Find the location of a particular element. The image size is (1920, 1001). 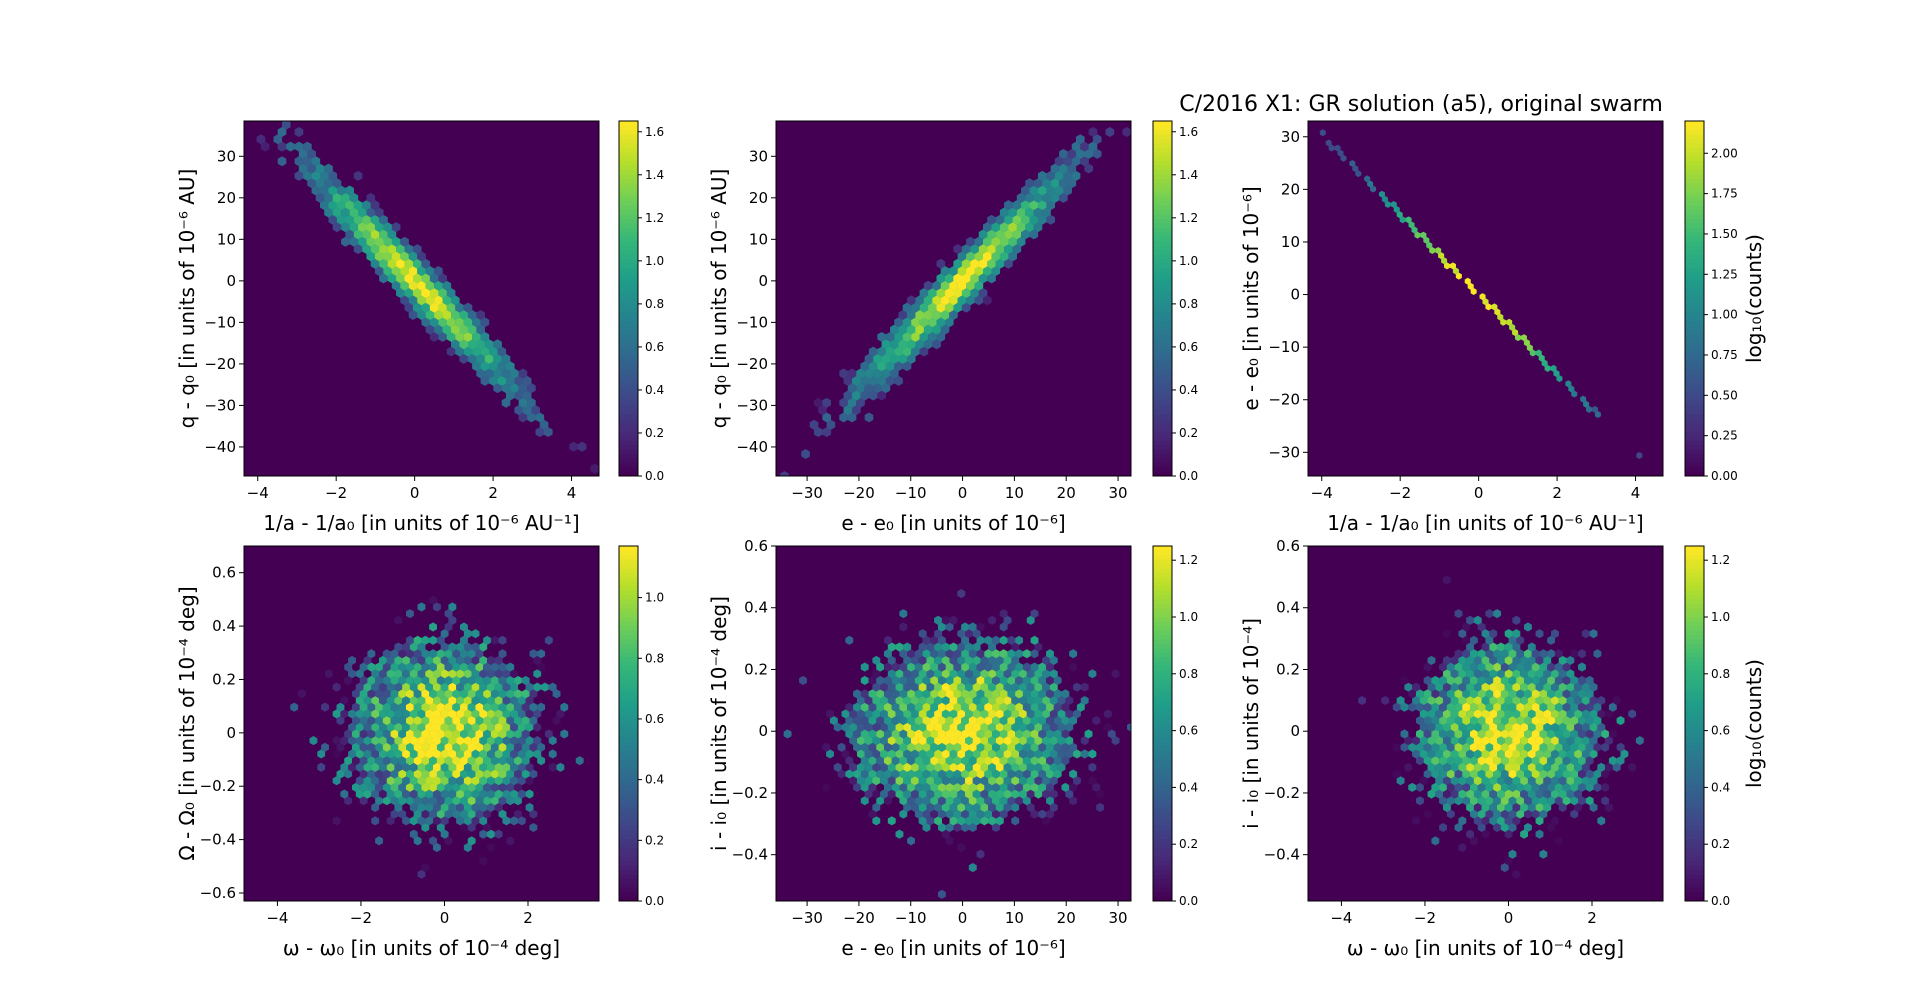

colorbar-tick-label: 0.2 is located at coordinates (1188, 844).